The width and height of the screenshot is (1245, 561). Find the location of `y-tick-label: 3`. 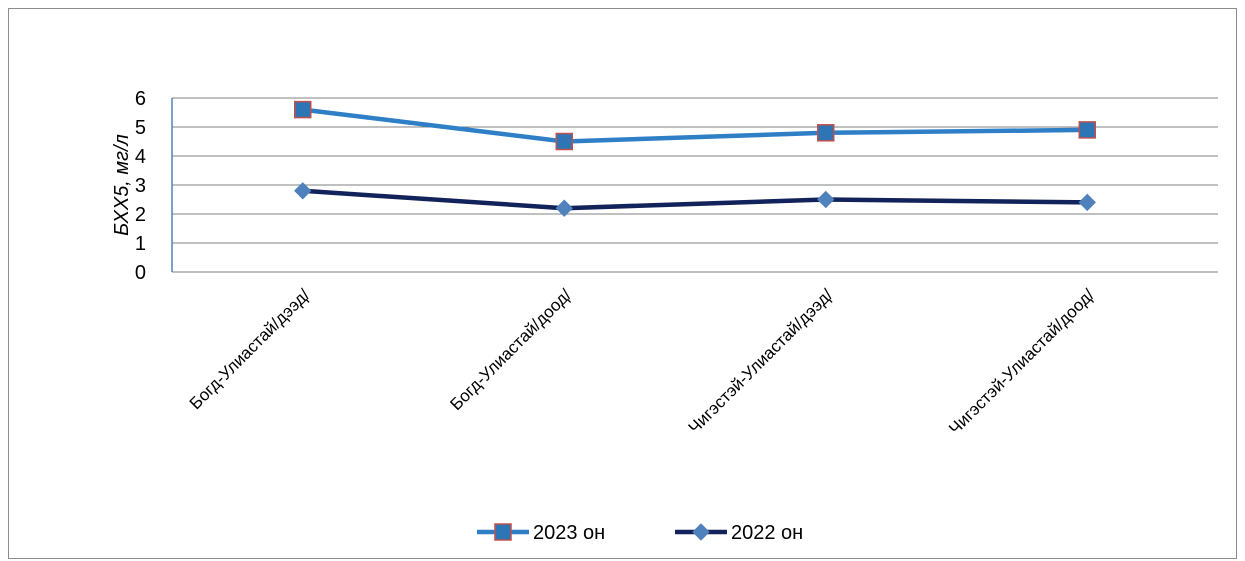

y-tick-label: 3 is located at coordinates (140, 186).